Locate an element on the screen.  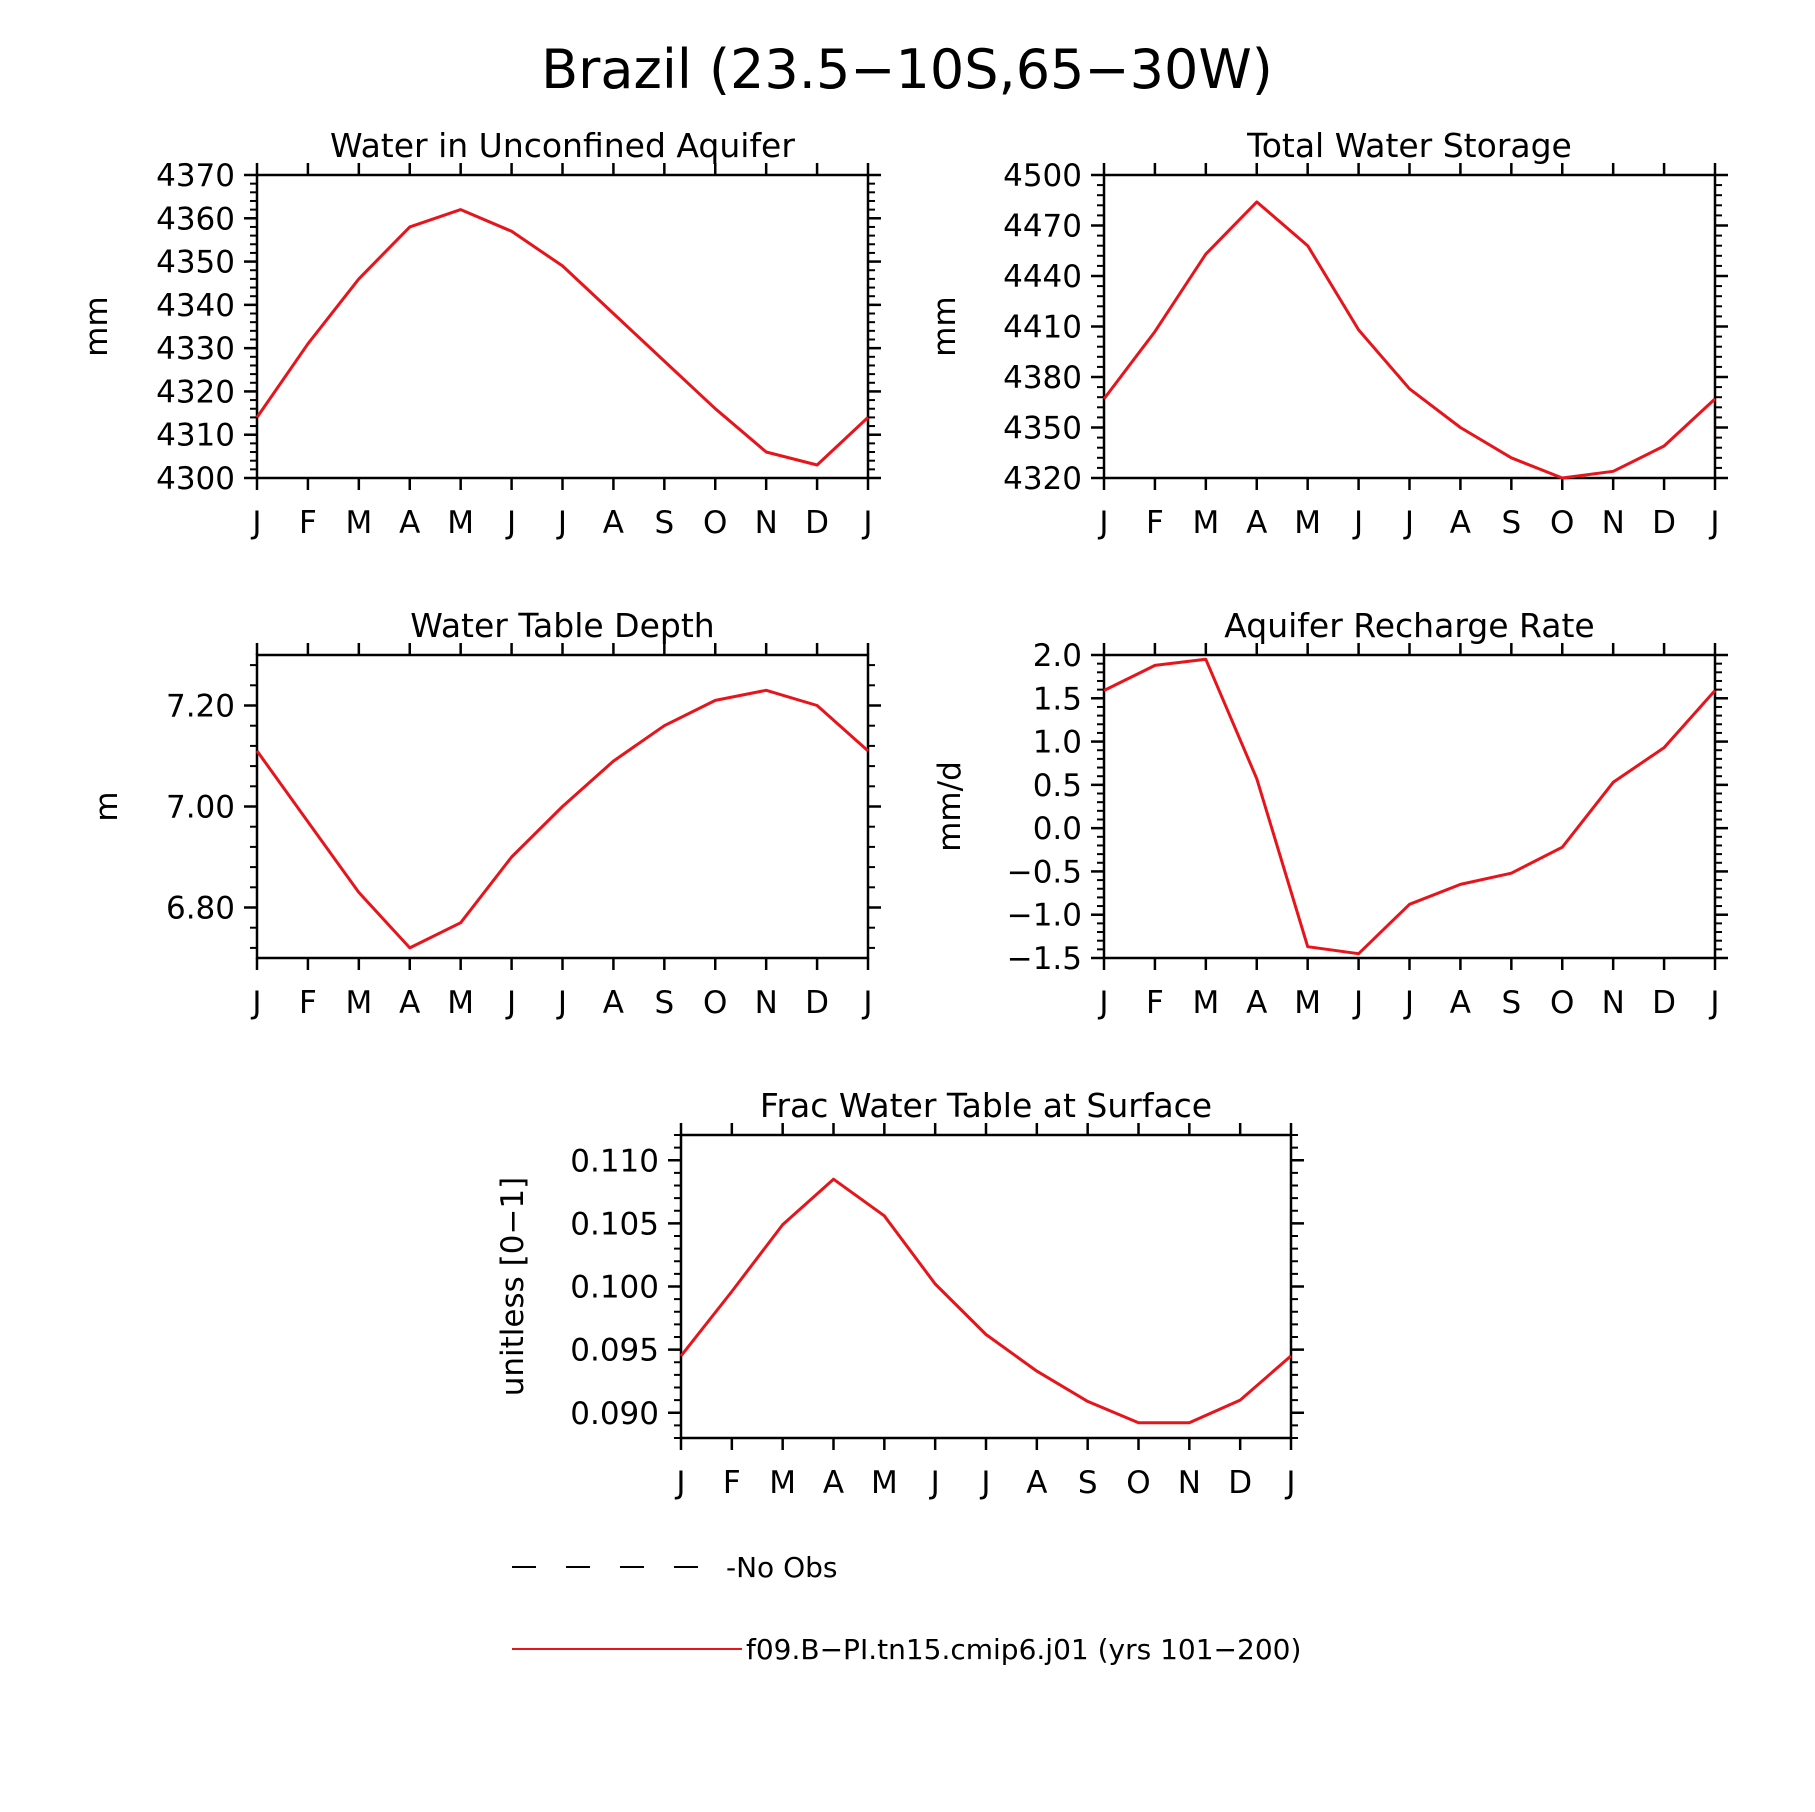
panel-title: Total Water Storage is located at coordinates (1409, 145).